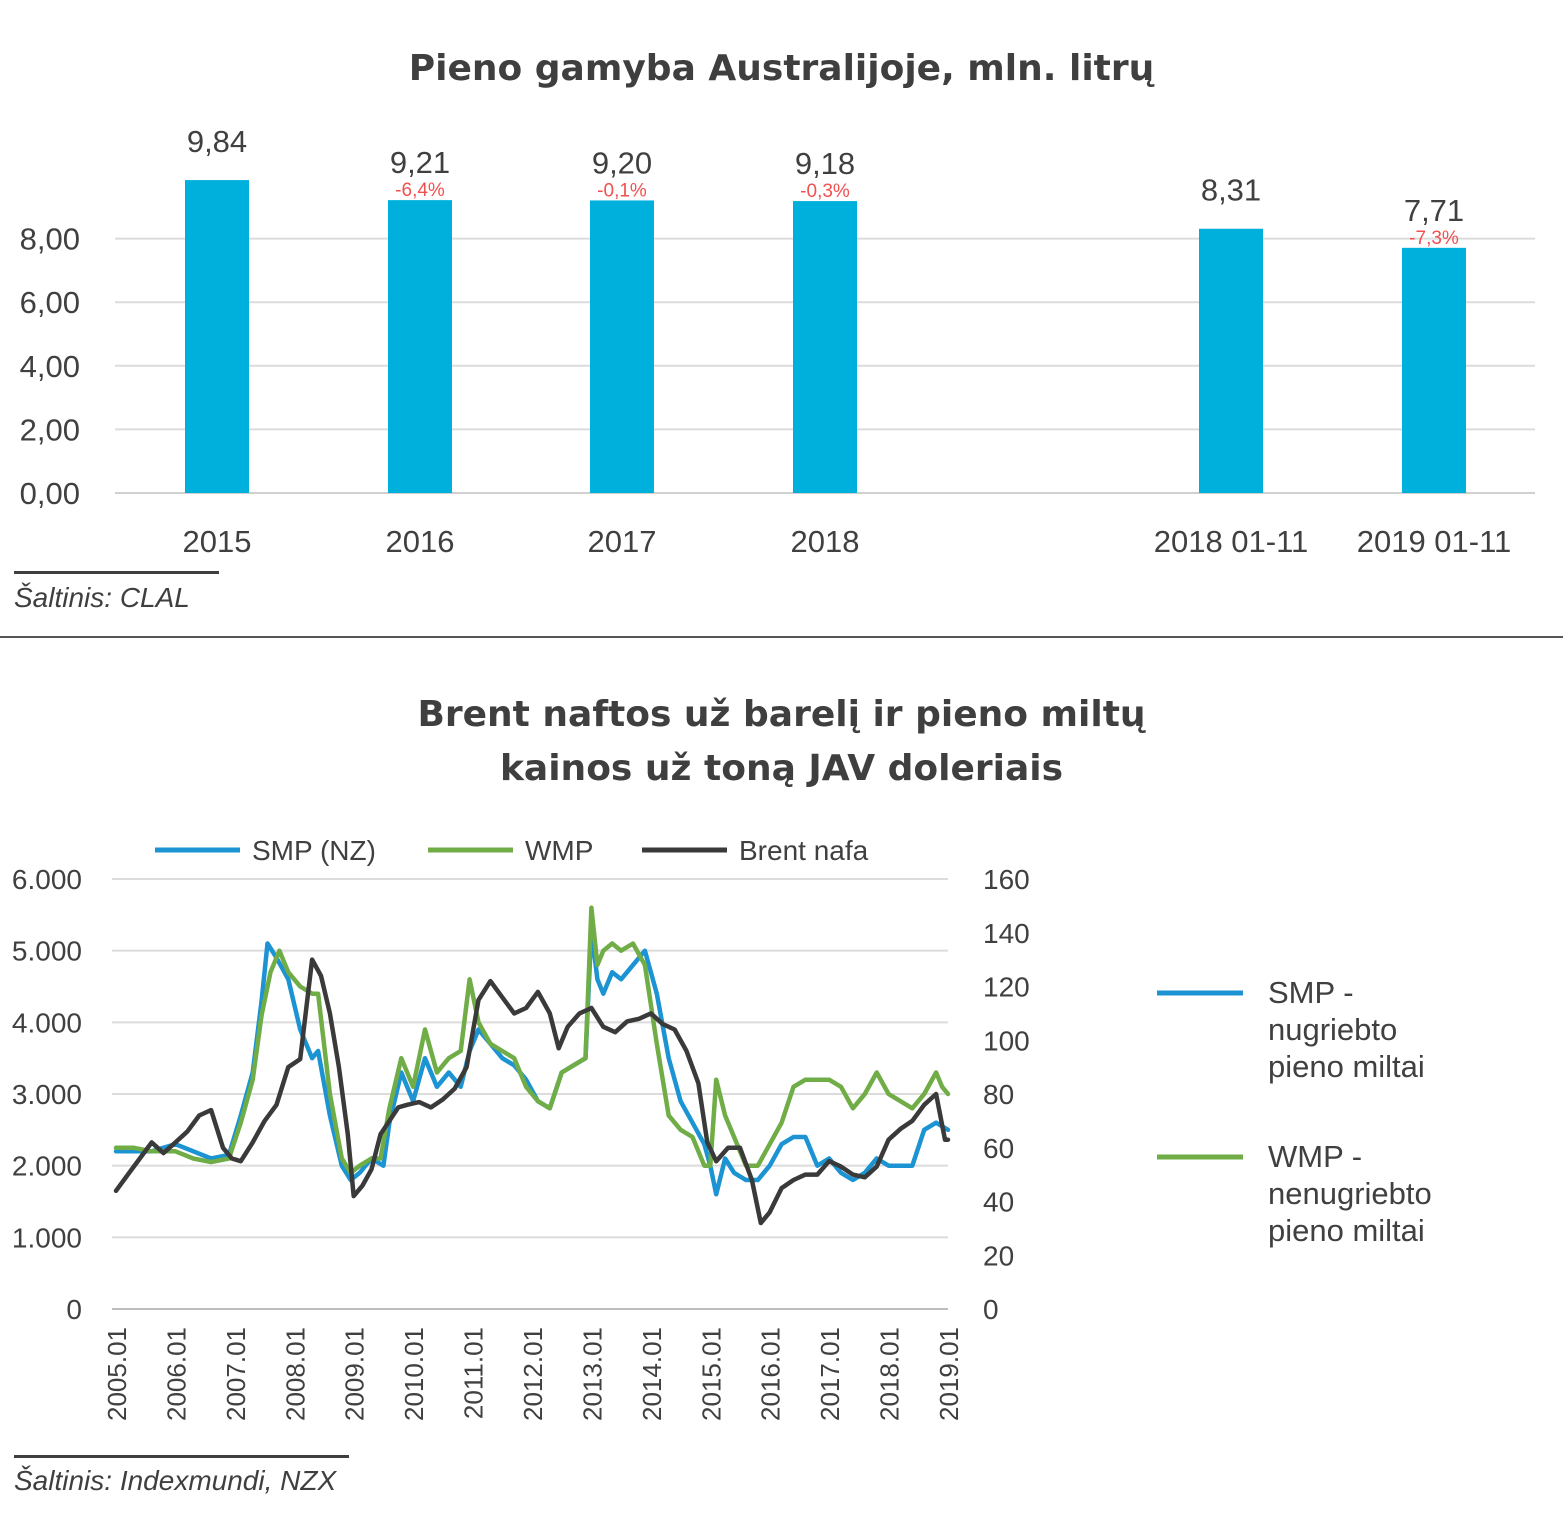 The width and height of the screenshot is (1563, 1516). Describe the element at coordinates (295, 1374) in the screenshot. I see `x-tick-label: 2008.01` at that location.